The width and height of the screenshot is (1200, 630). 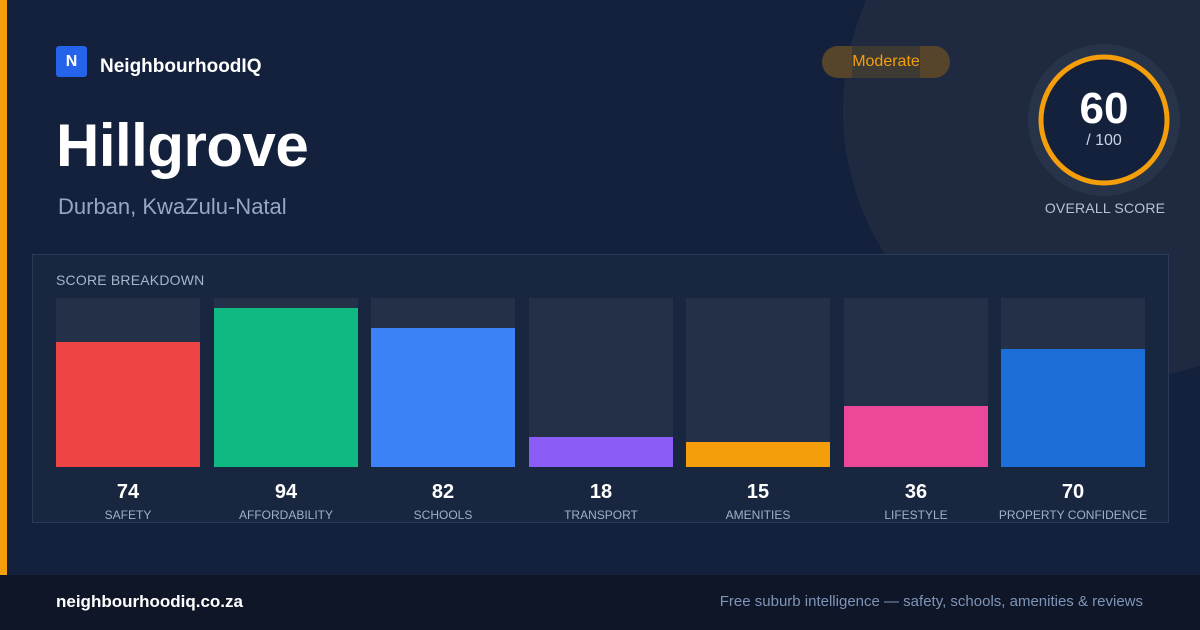 What do you see at coordinates (1105, 208) in the screenshot?
I see `overall-score-label: OVERALL SCORE` at bounding box center [1105, 208].